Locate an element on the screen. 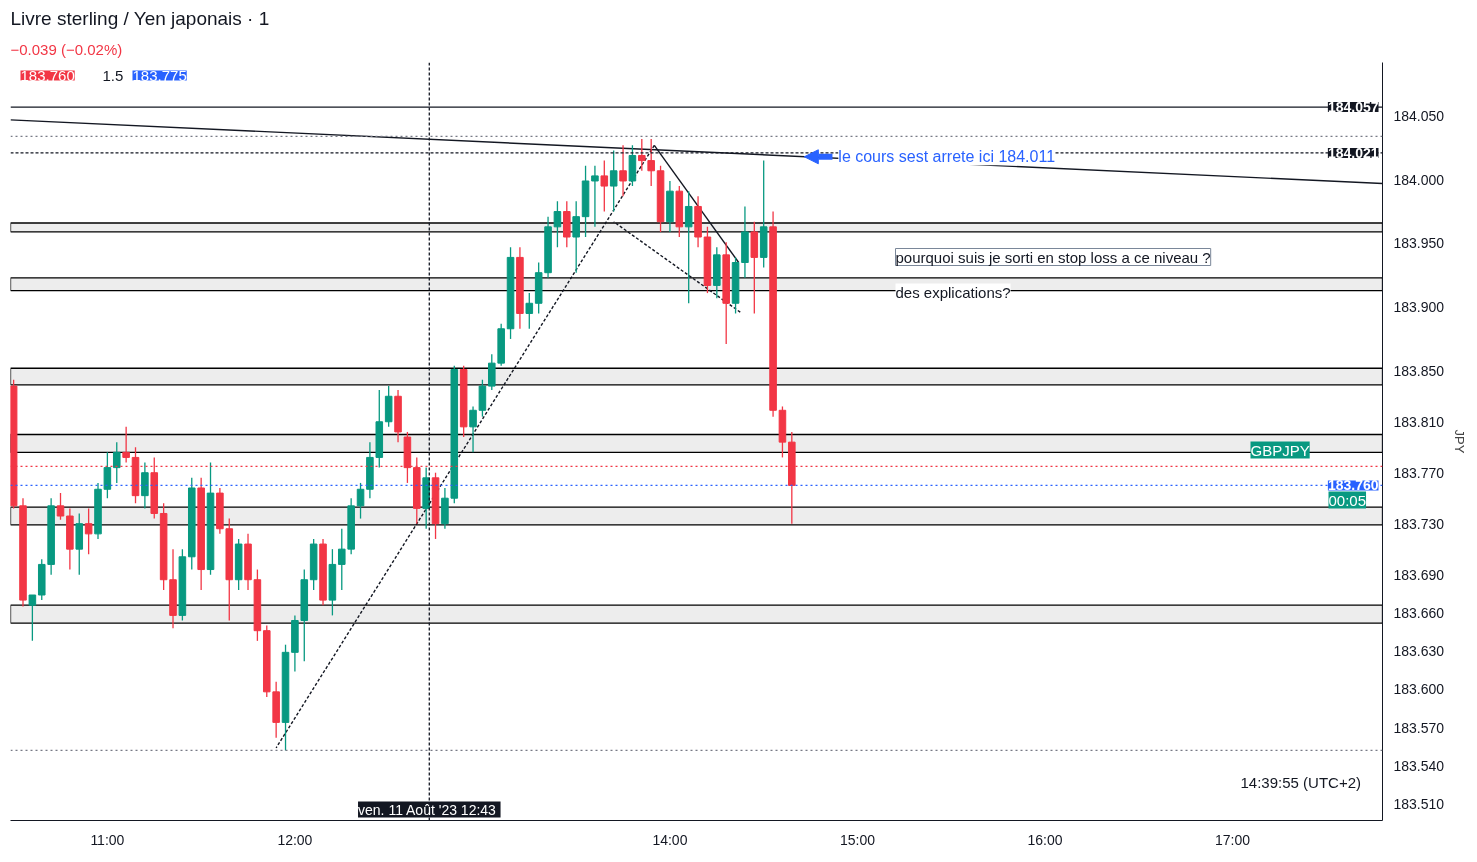 The height and width of the screenshot is (862, 1477). ref-line-label: 184.057 is located at coordinates (1353, 107).